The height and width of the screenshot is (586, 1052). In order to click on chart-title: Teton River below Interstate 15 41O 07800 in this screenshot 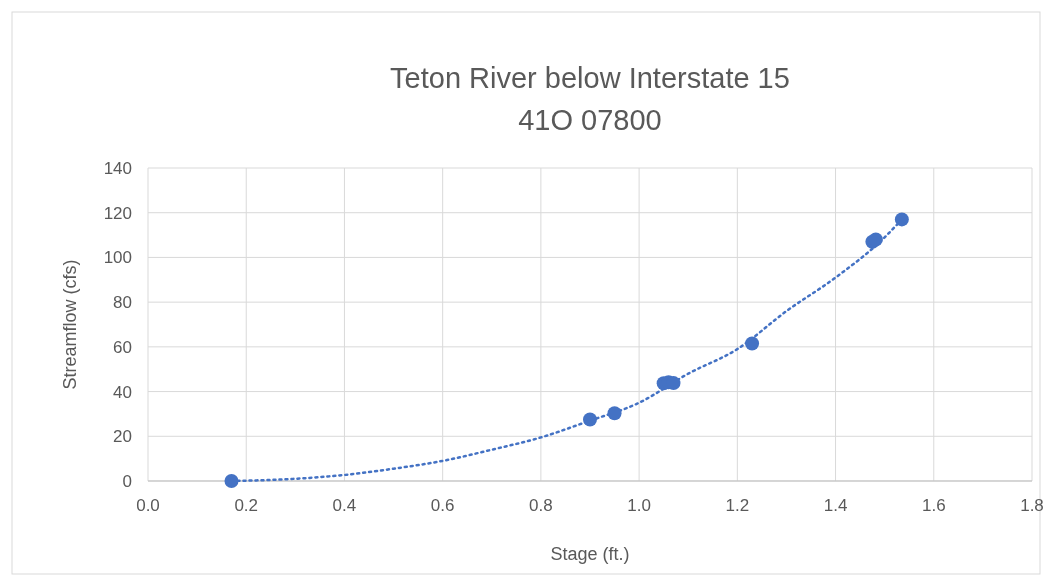, I will do `click(590, 99)`.